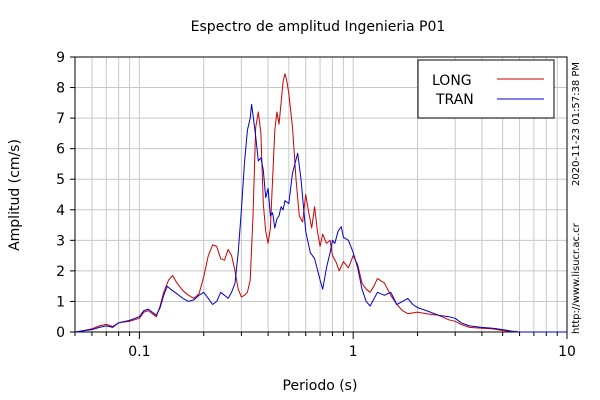 Image resolution: width=600 pixels, height=400 pixels. Describe the element at coordinates (567, 352) in the screenshot. I see `x-tick-label: 10` at that location.